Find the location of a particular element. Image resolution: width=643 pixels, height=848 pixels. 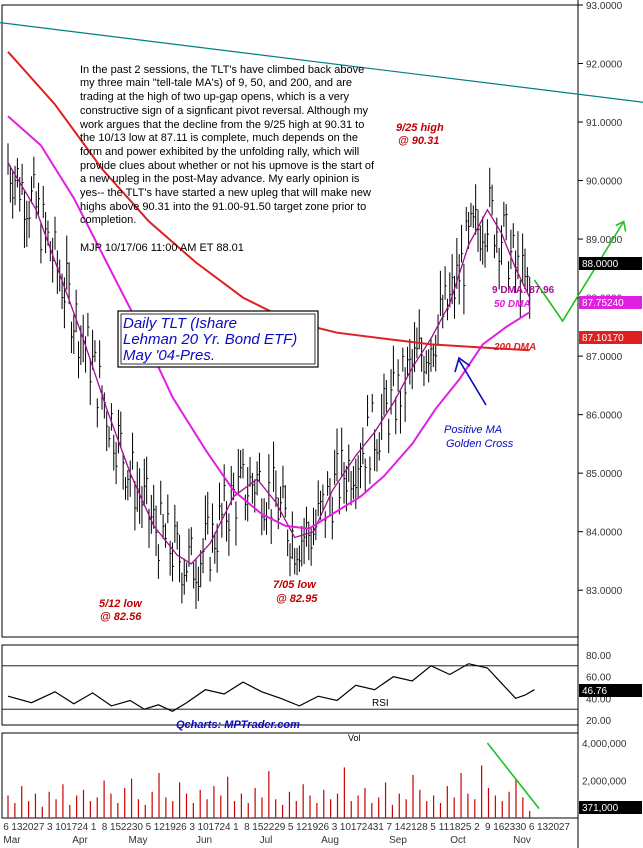

rsi-panel is located at coordinates (290, 685).